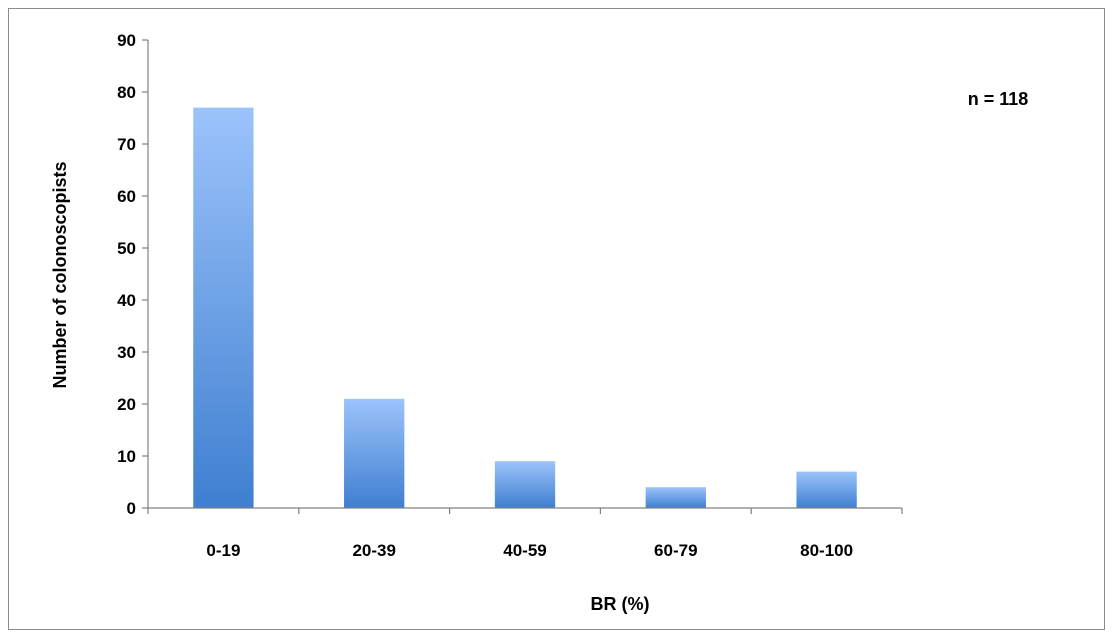 Image resolution: width=1115 pixels, height=639 pixels. I want to click on y-tick-label: 70, so click(126, 144).